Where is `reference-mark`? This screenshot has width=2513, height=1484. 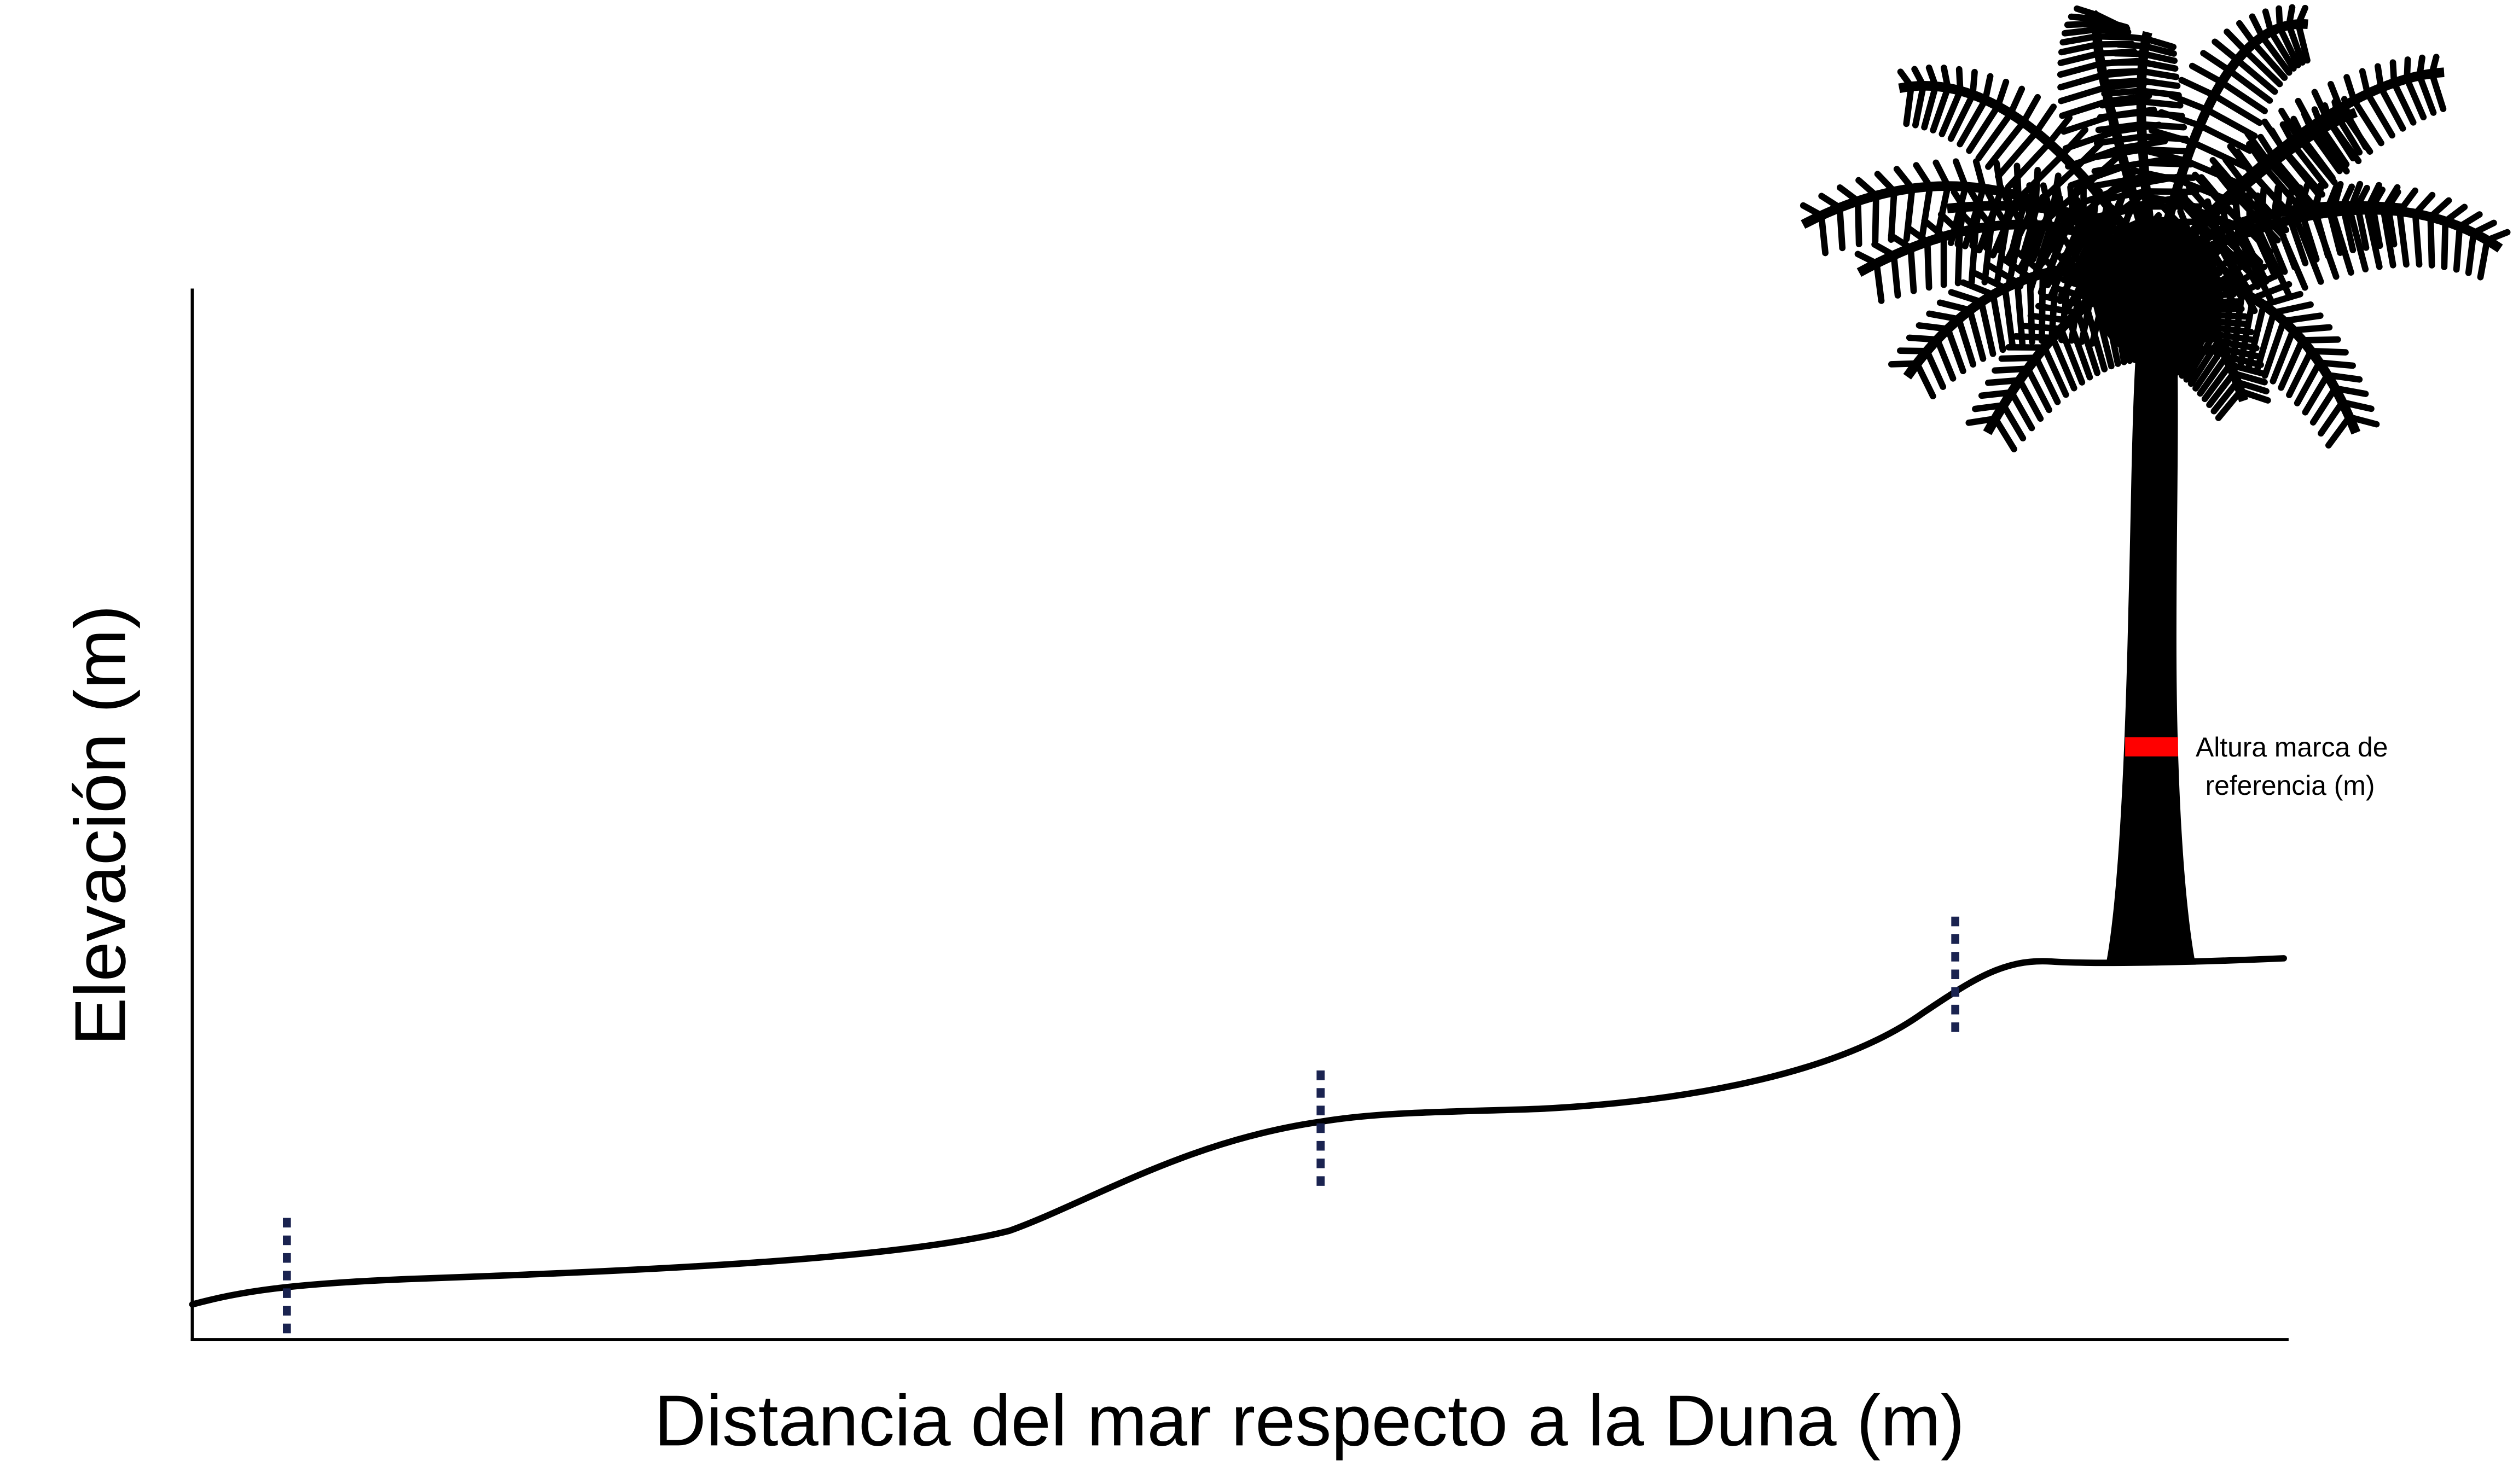
reference-mark is located at coordinates (2151, 746).